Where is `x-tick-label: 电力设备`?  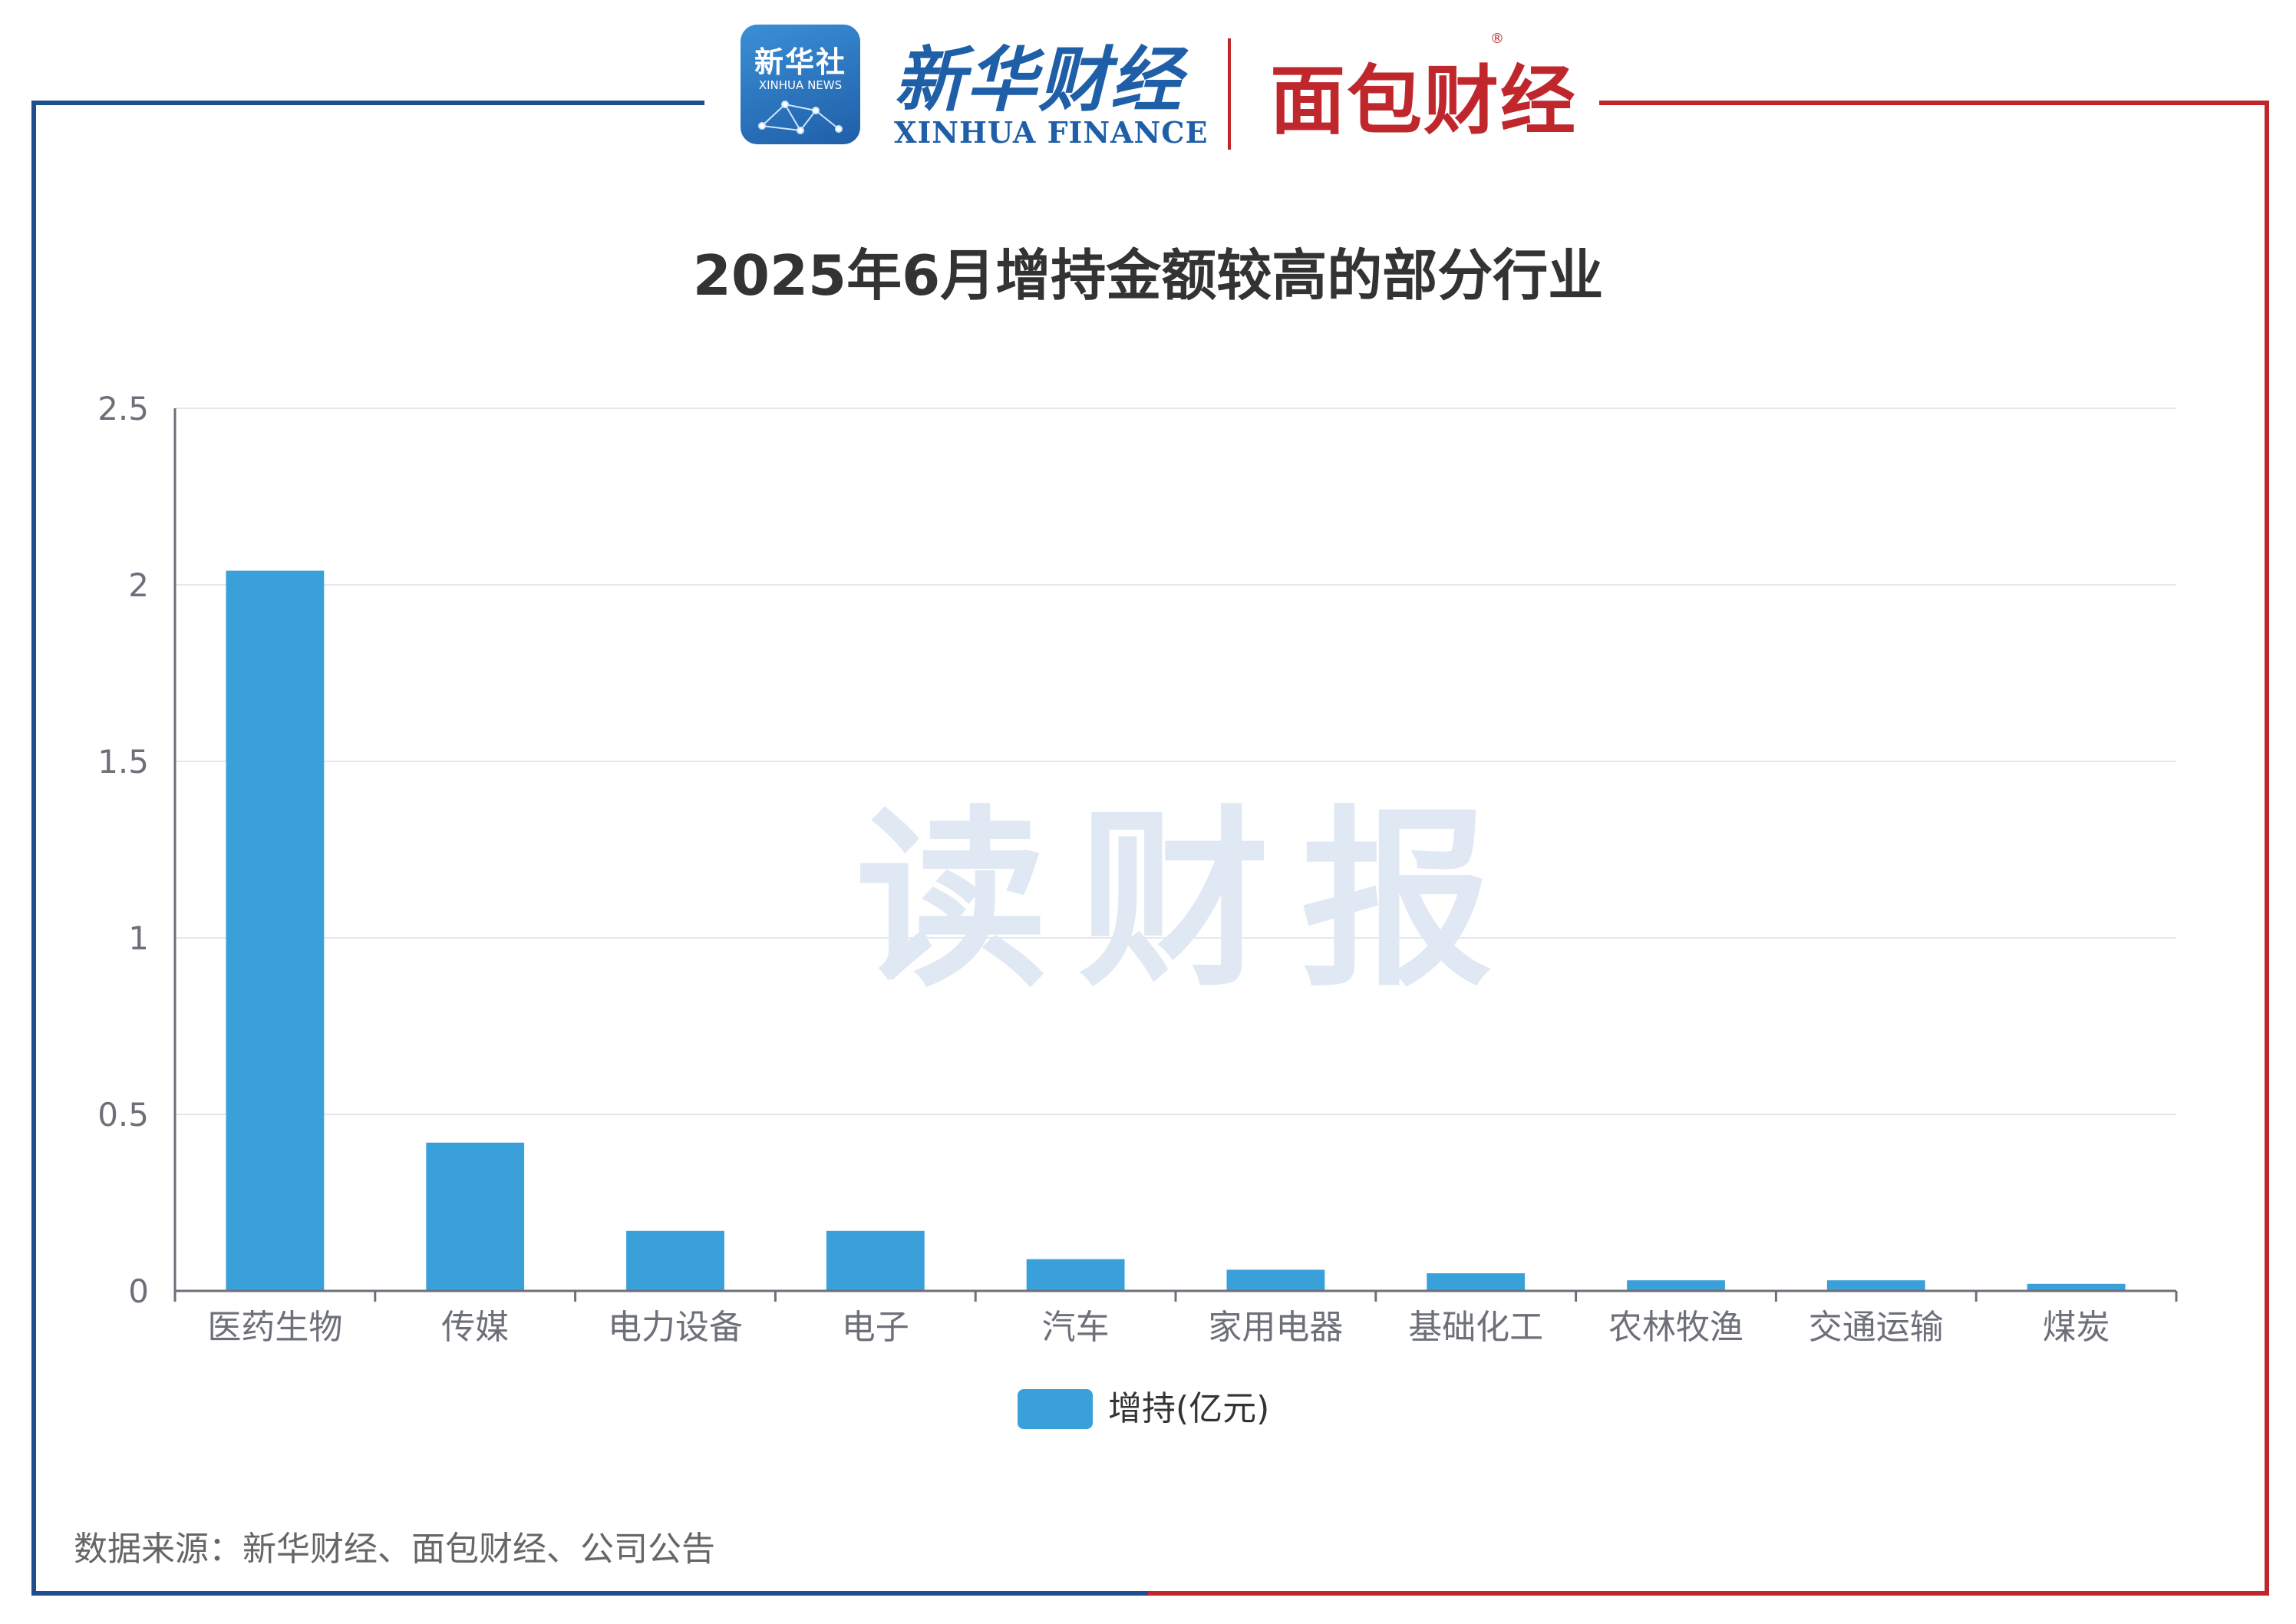
x-tick-label: 电力设备 is located at coordinates (675, 1327).